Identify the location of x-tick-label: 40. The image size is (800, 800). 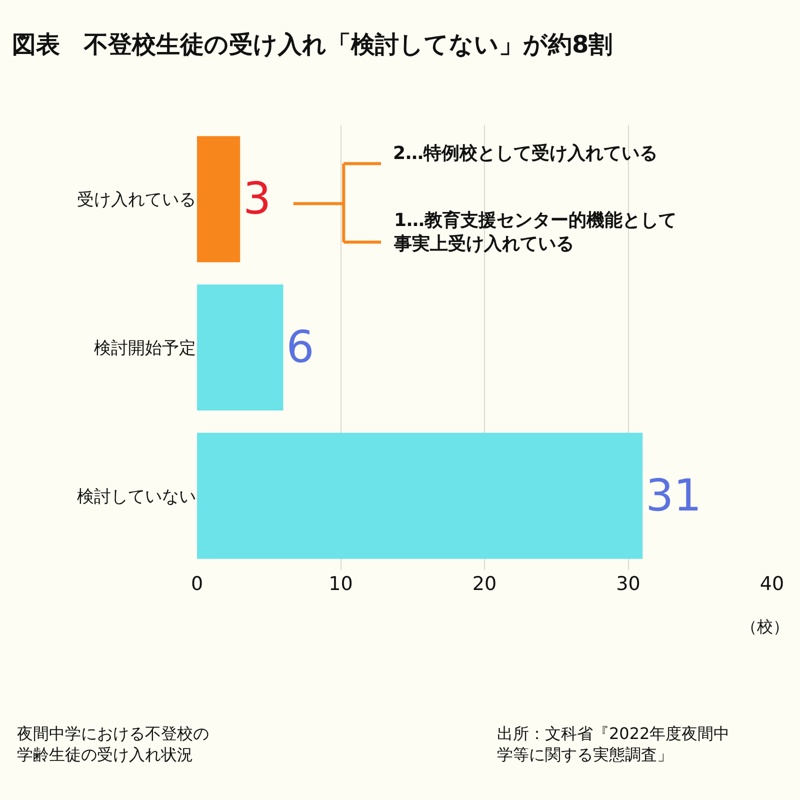
(772, 584).